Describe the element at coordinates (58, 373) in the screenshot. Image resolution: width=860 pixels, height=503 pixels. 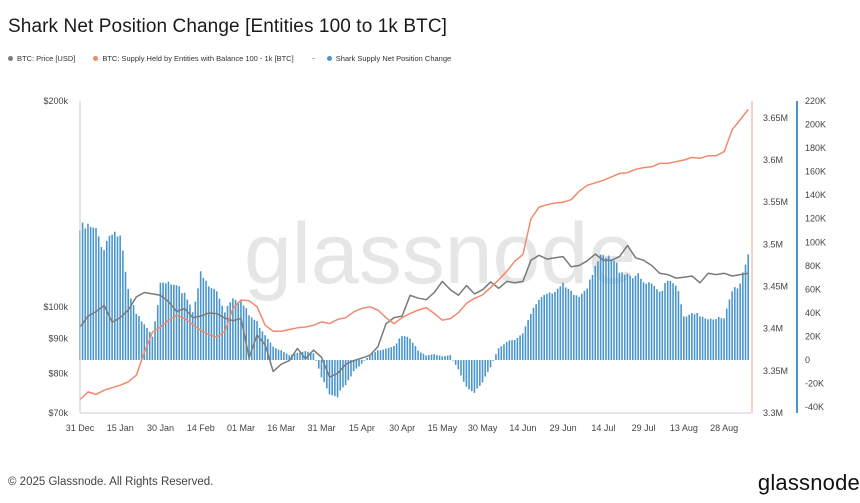
I see `y-tick-price: $80k` at that location.